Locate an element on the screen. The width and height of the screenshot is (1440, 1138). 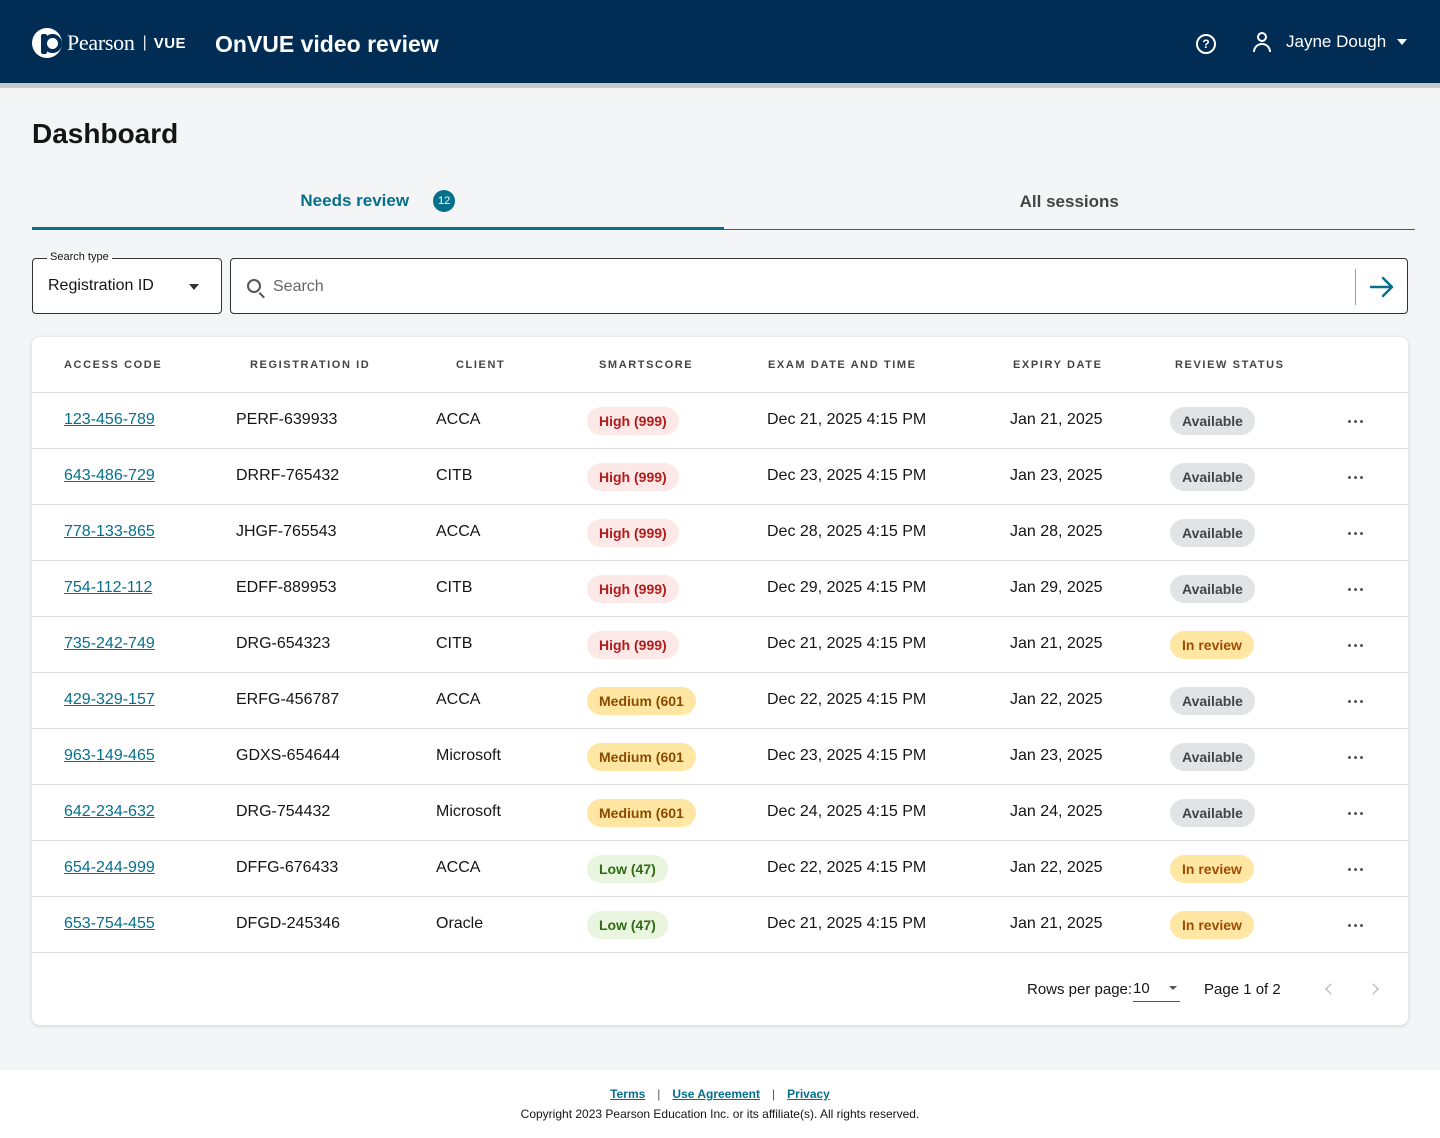
column-header-client: CLIENT is located at coordinates (481, 365).